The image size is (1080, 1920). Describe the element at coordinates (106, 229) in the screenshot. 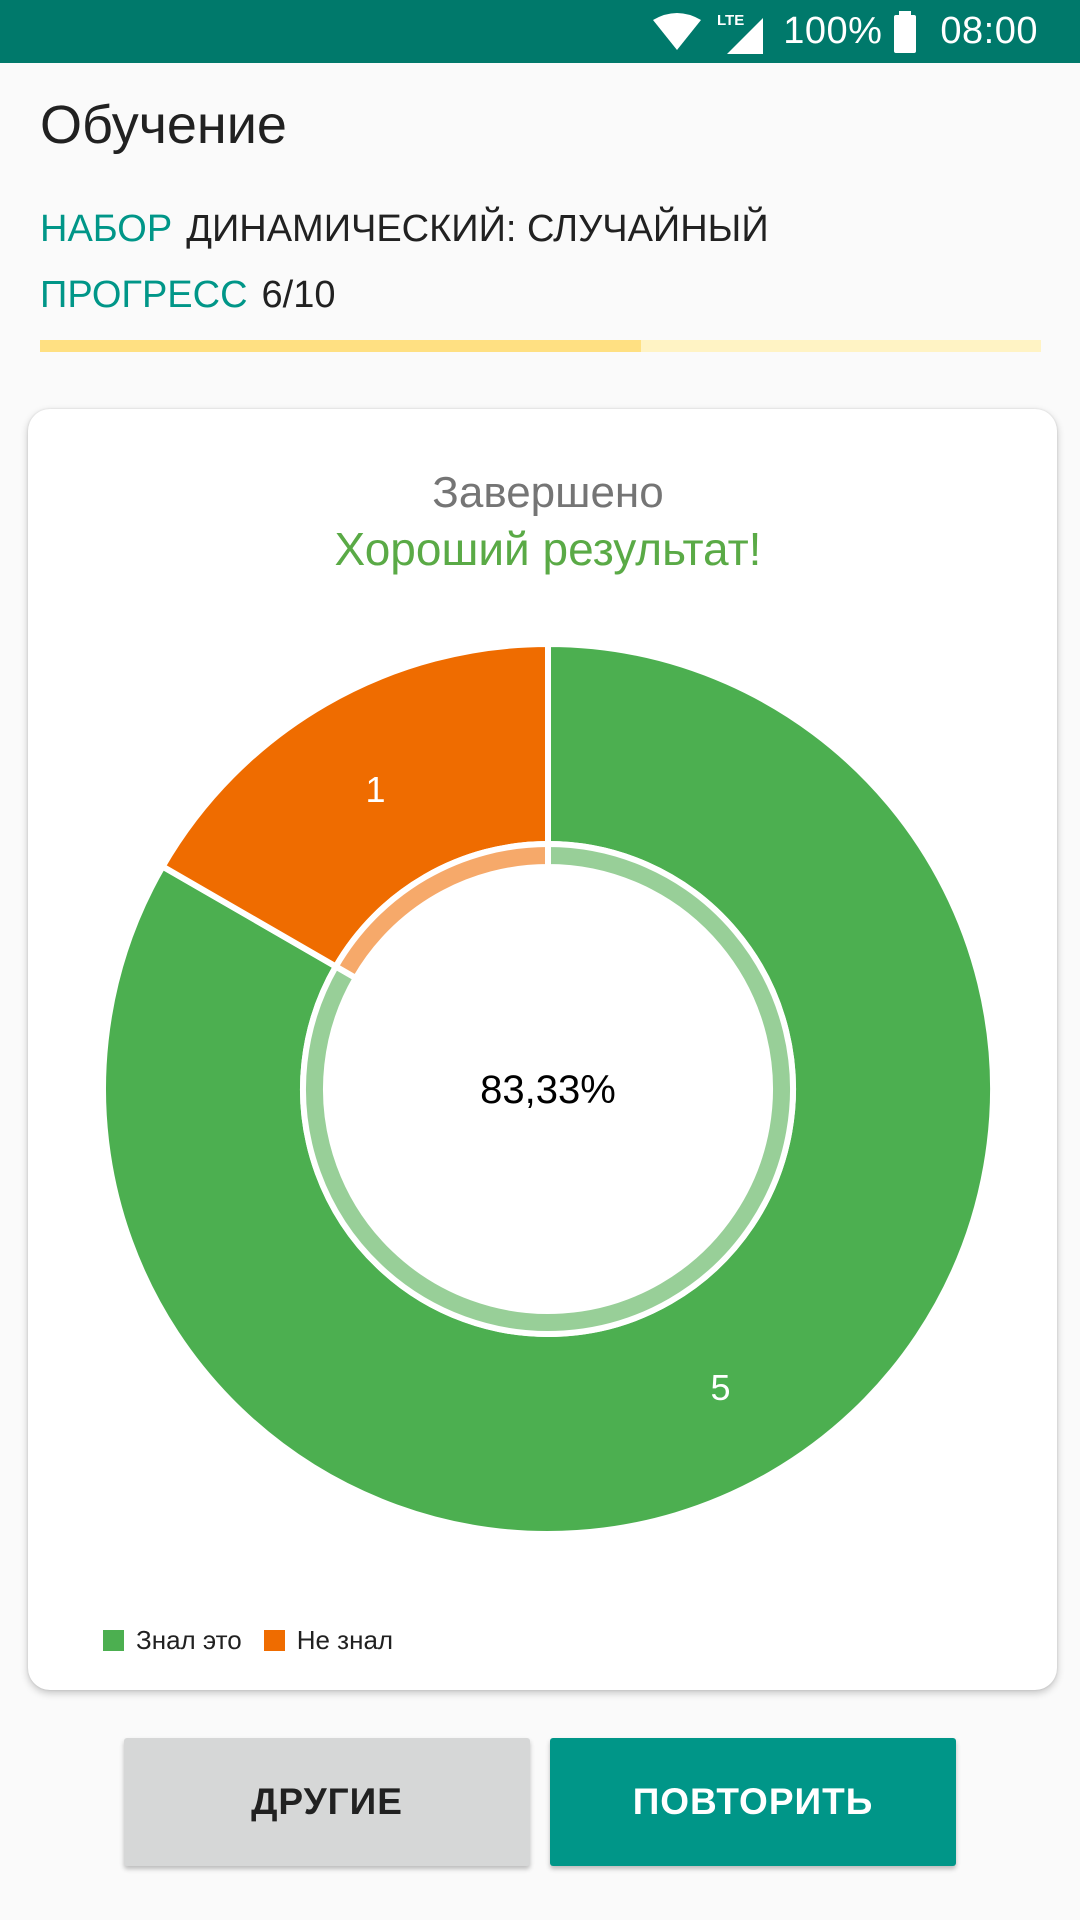

I see `set-label: НАБОР` at that location.